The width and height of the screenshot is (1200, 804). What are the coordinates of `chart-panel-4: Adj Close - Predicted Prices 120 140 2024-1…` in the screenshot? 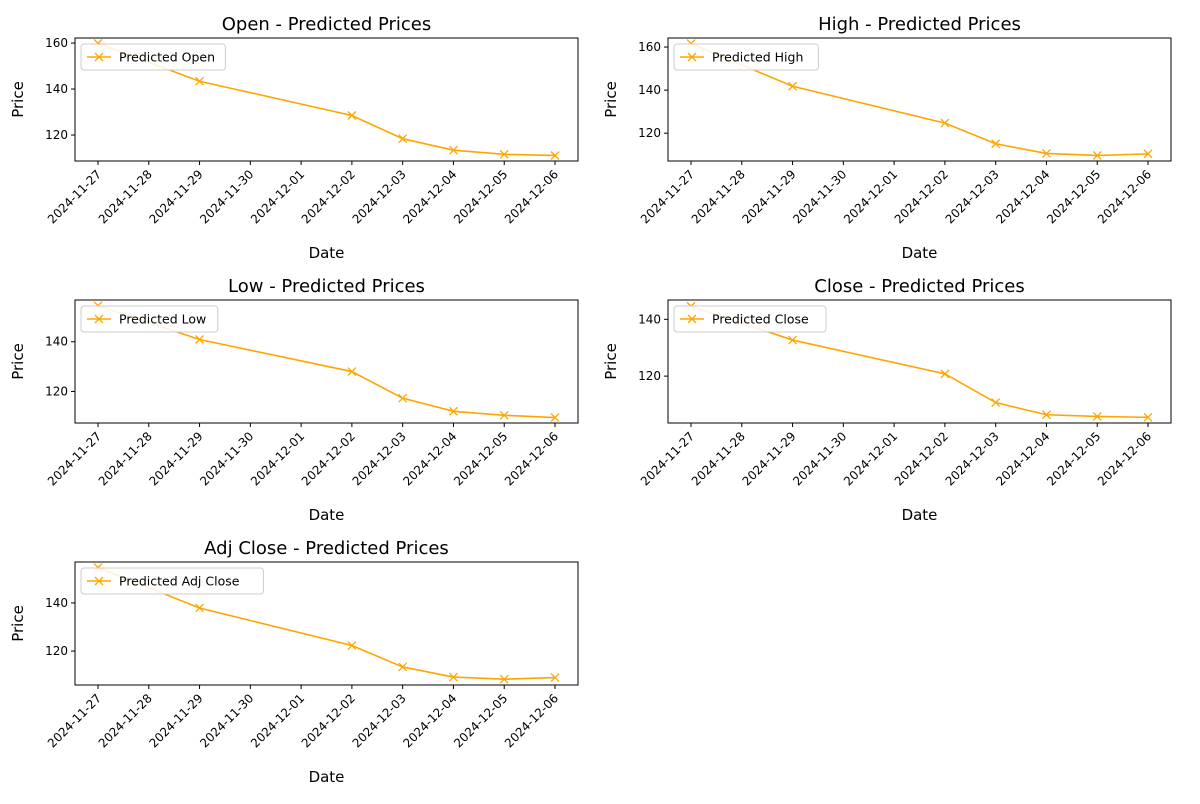 It's located at (294, 662).